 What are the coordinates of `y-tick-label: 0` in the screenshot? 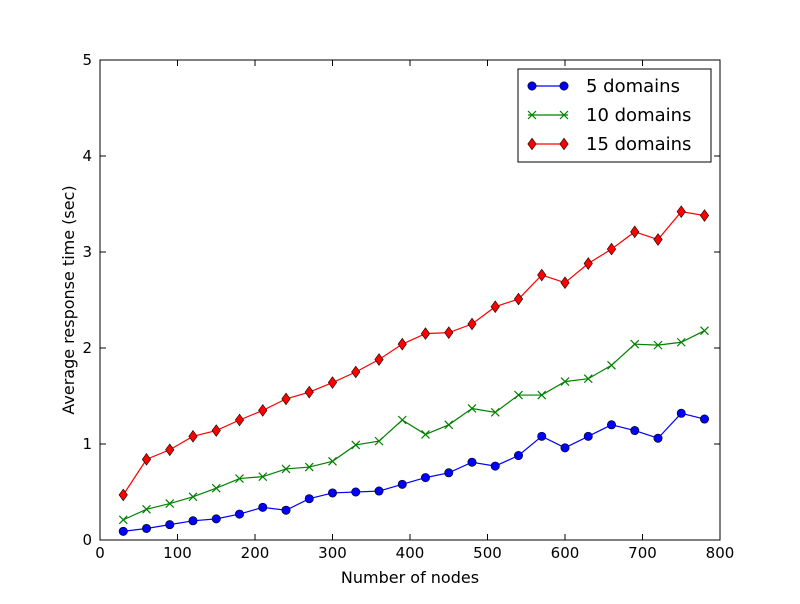 It's located at (87, 540).